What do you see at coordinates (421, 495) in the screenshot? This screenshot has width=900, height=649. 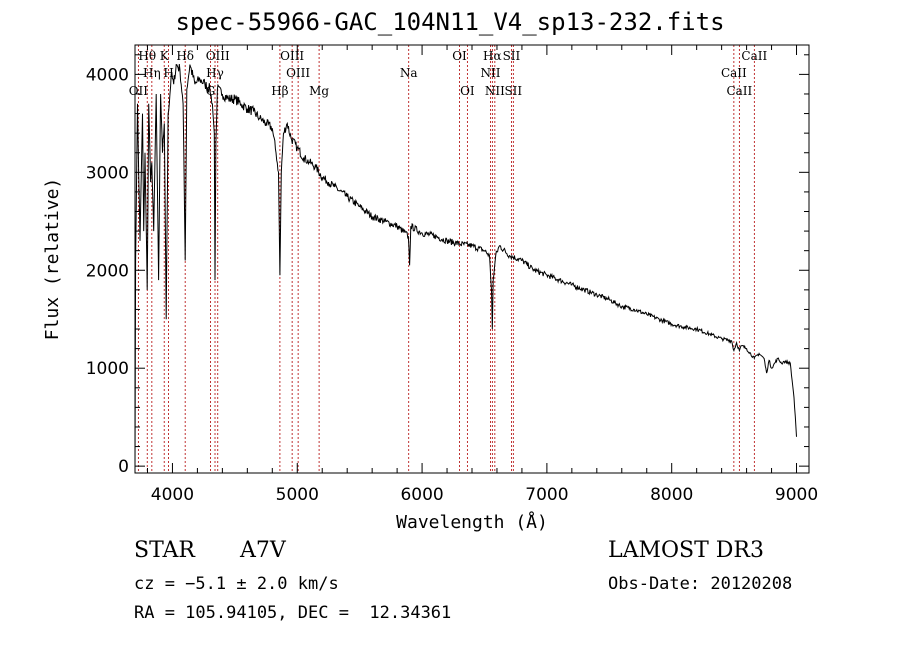 I see `x-tick-label: 6000` at bounding box center [421, 495].